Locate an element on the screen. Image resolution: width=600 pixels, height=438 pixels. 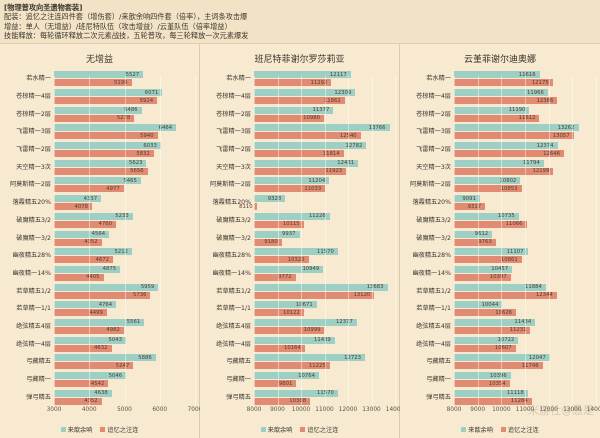
bar-group: 10735 11066 is located at coordinates (525, 221).